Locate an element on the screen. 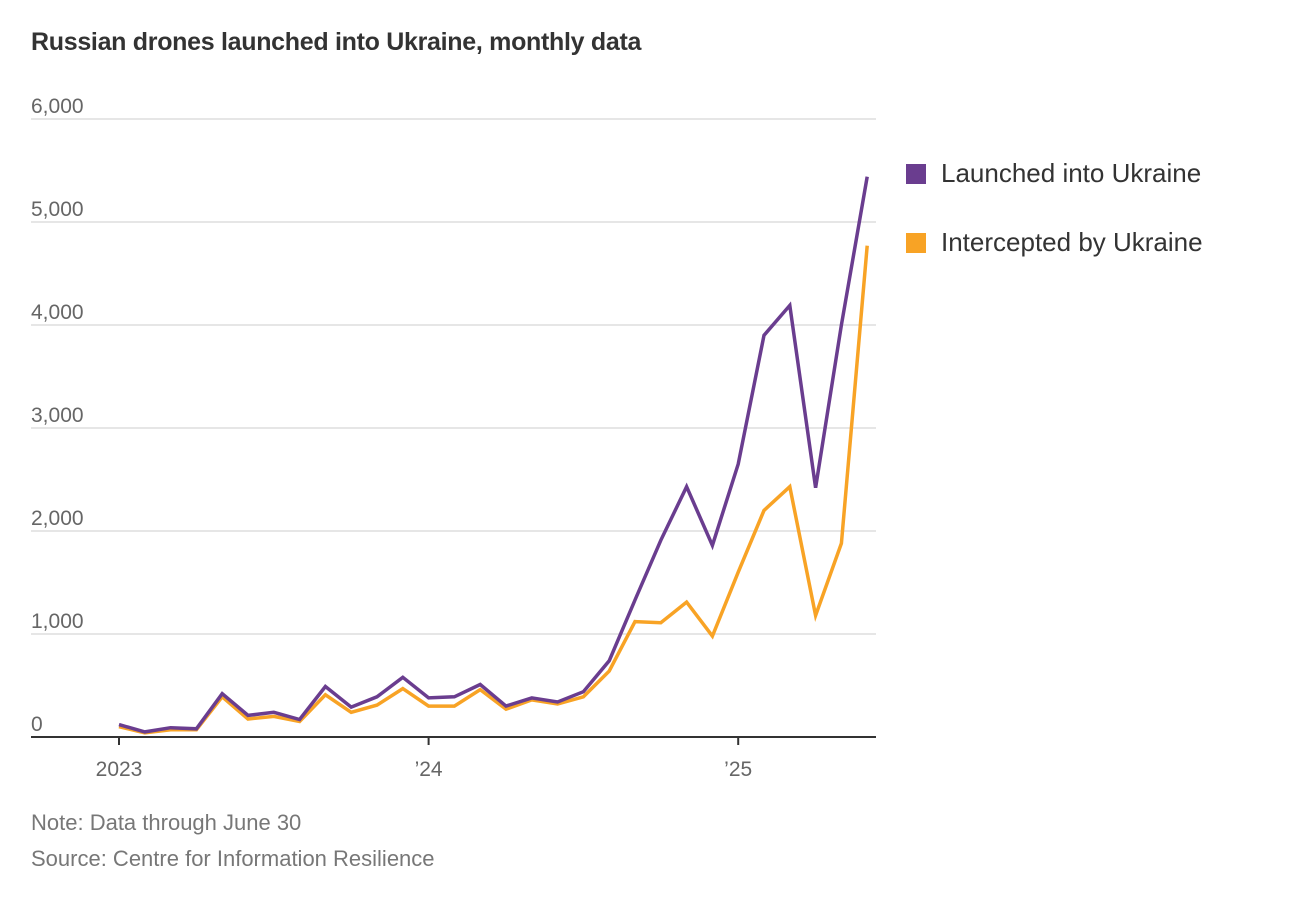 The width and height of the screenshot is (1300, 898). legend-item-intercepted: Intercepted by Ukraine is located at coordinates (1054, 242).